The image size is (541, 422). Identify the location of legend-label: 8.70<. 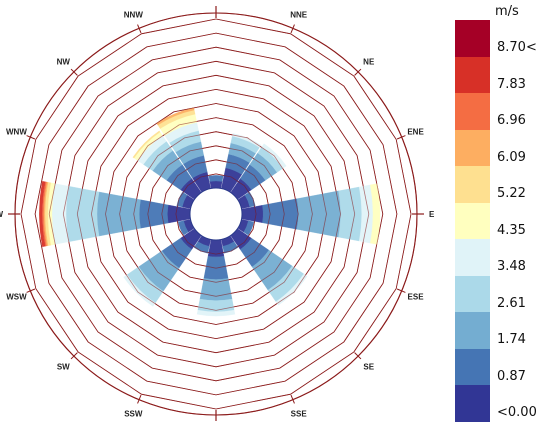
(517, 47).